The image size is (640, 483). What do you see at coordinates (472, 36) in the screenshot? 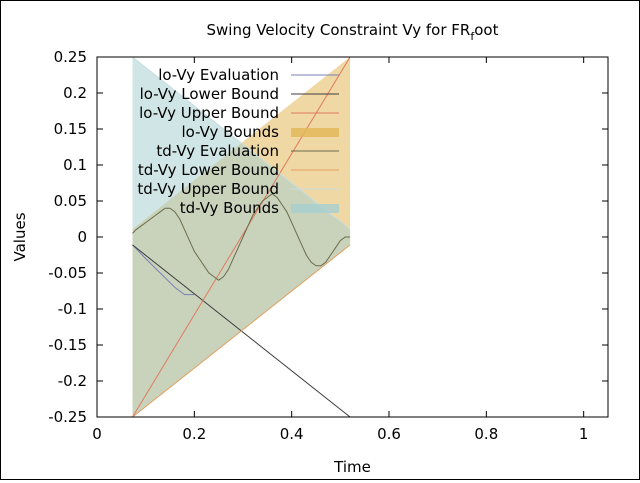
I see `chart-title-subscript: f` at bounding box center [472, 36].